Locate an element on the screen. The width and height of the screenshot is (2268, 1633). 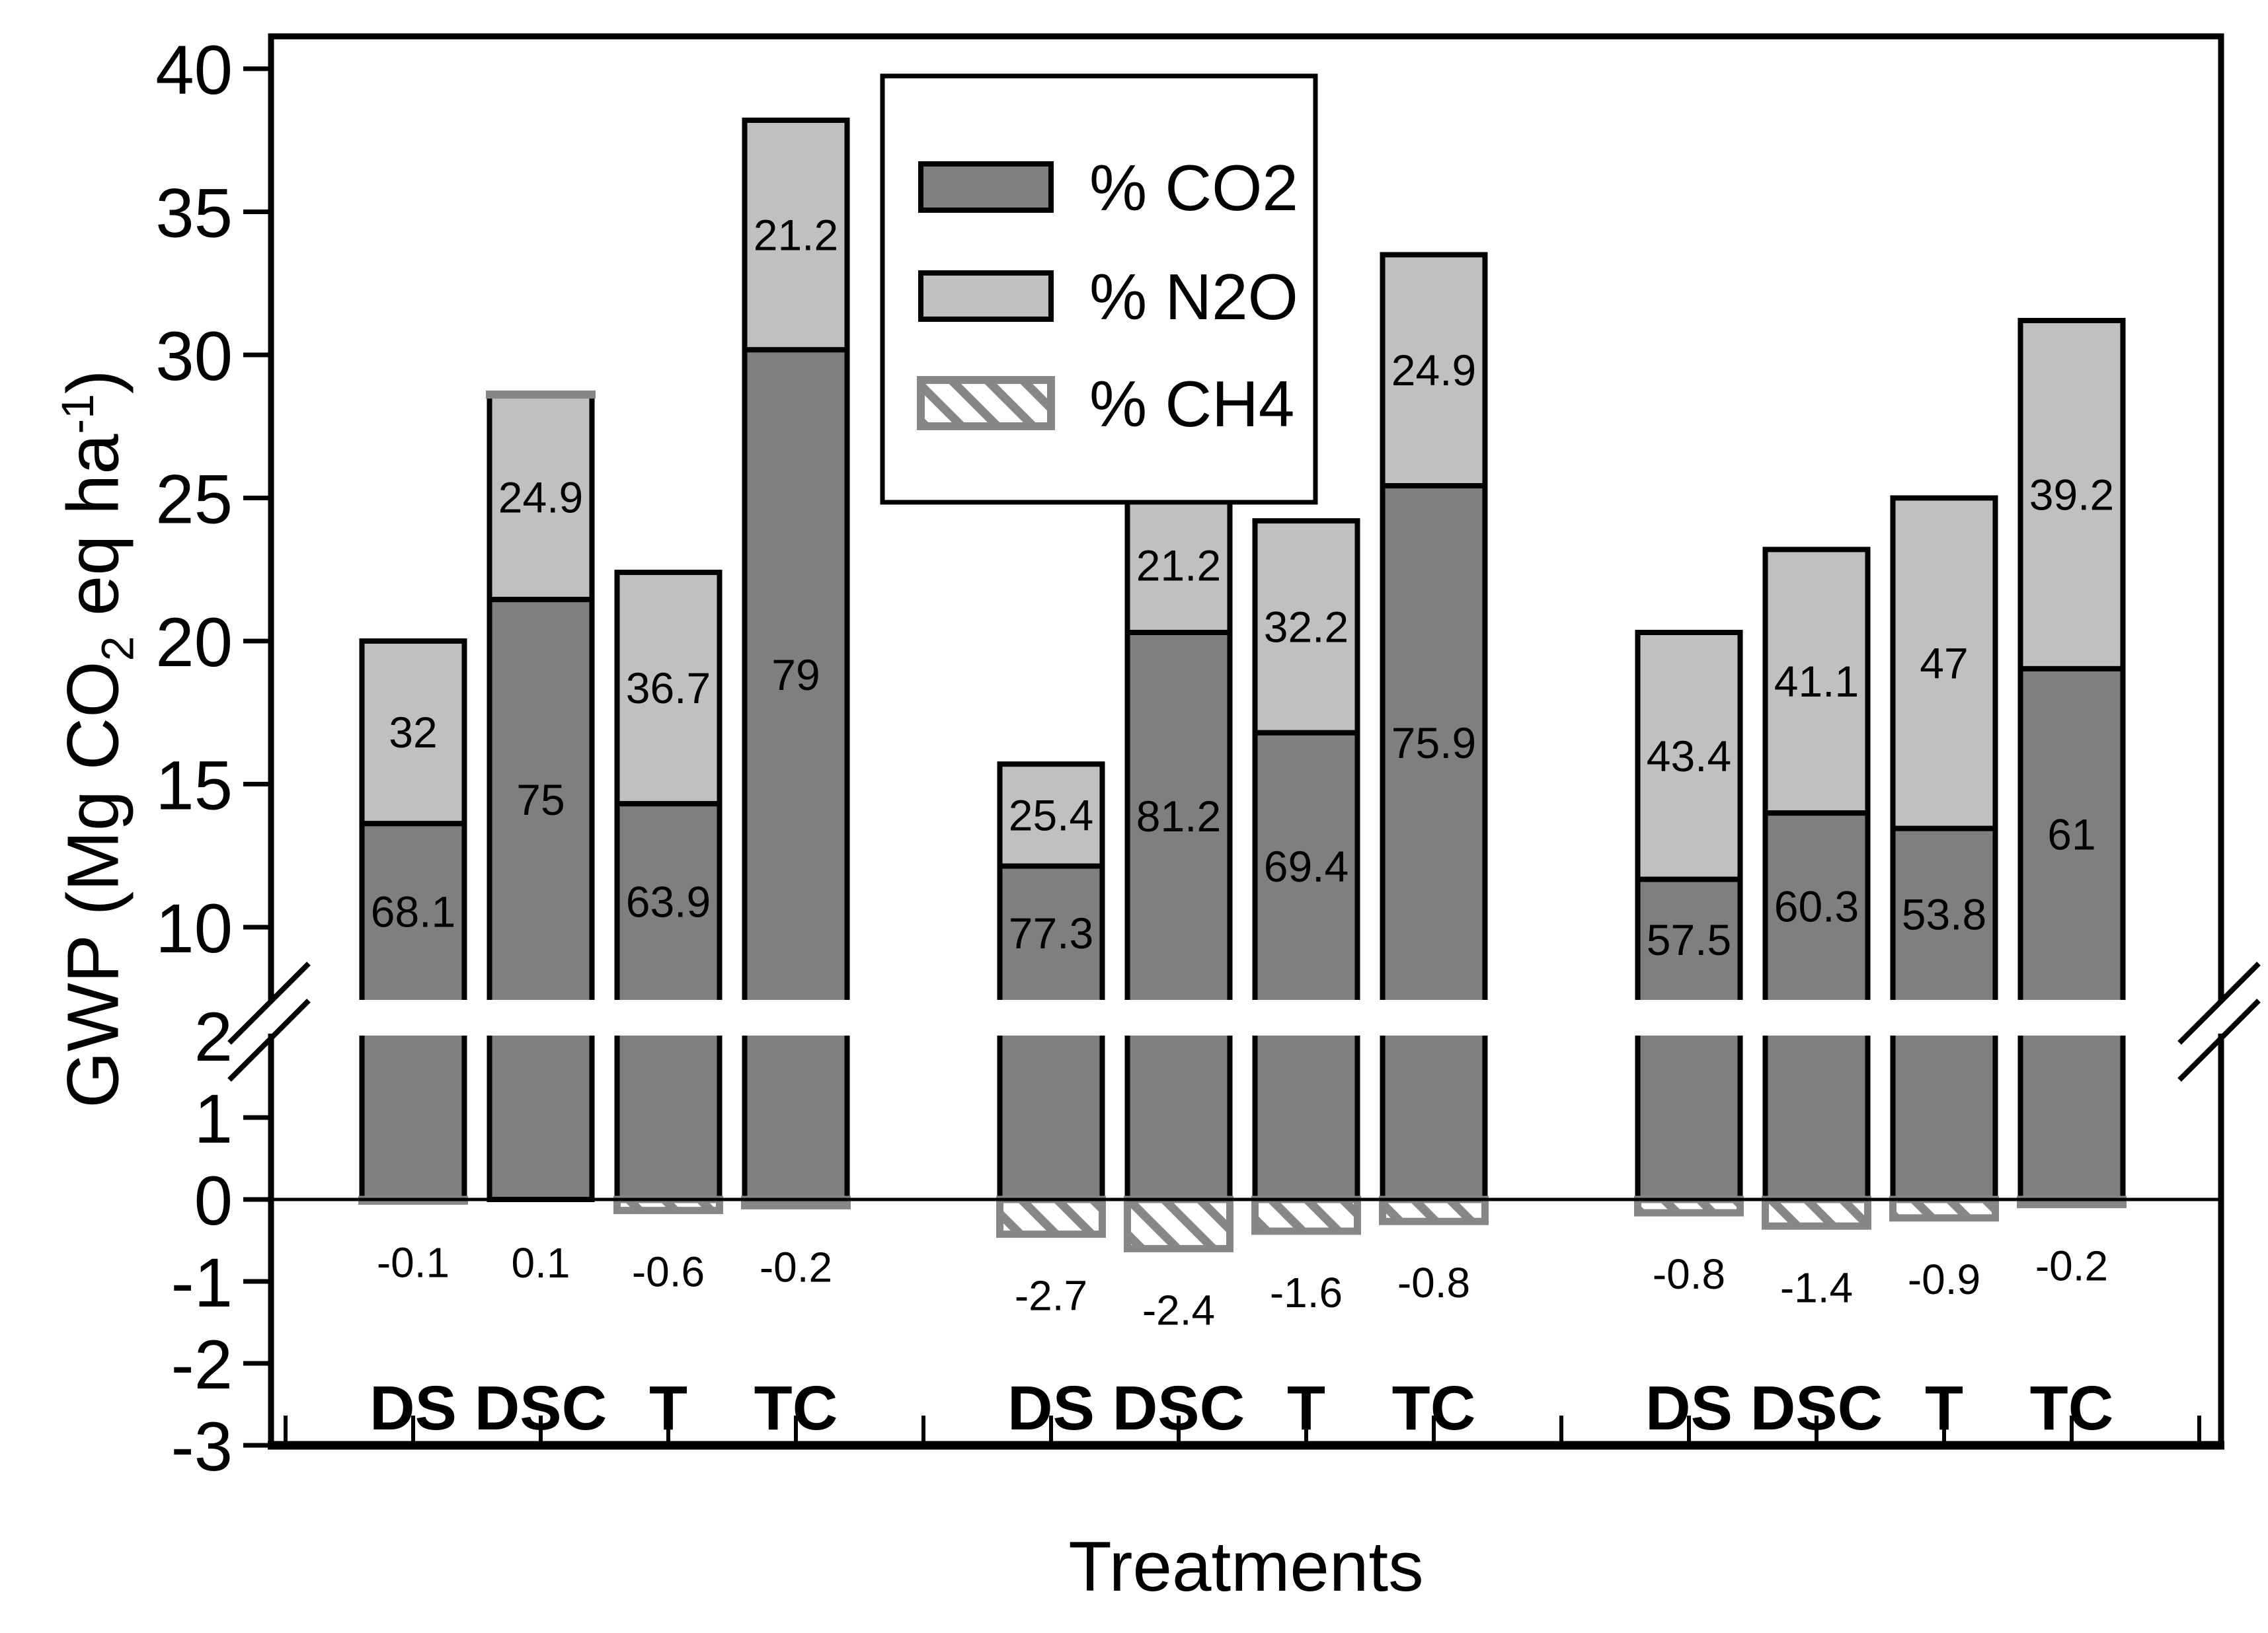
bar-label-n2o: 36.7 is located at coordinates (668, 688).